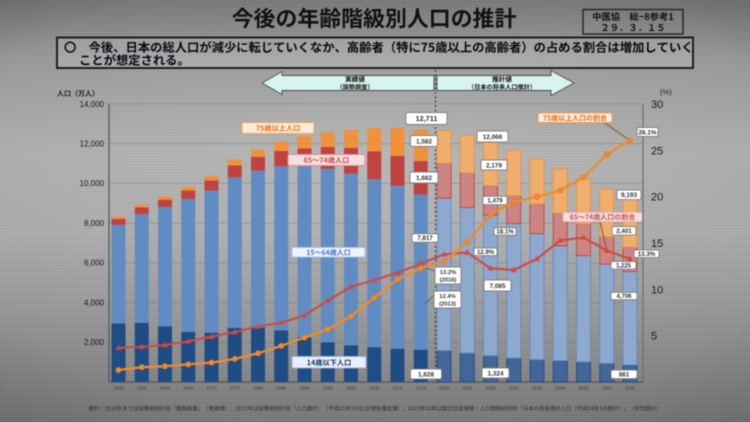  What do you see at coordinates (657, 198) in the screenshot?
I see `svg-text: 20` at bounding box center [657, 198].